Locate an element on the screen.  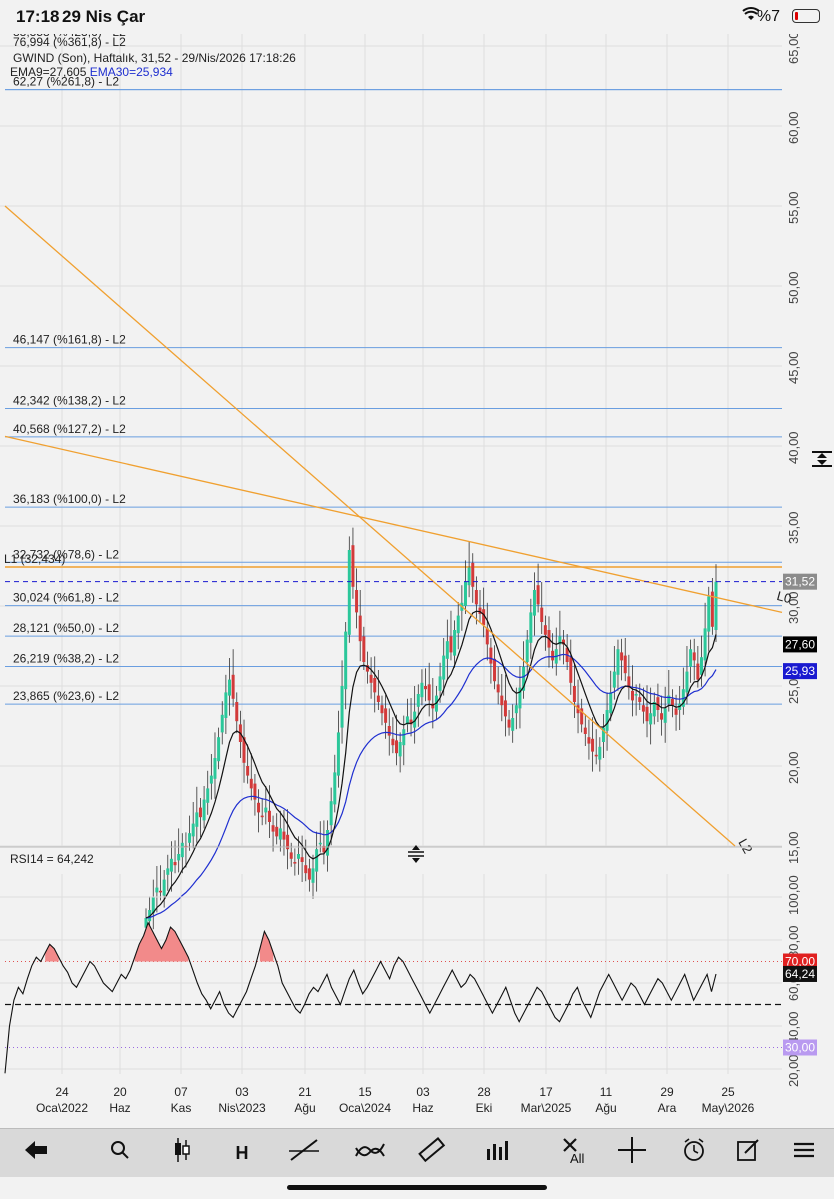
alarm-icon is located at coordinates (694, 1153).